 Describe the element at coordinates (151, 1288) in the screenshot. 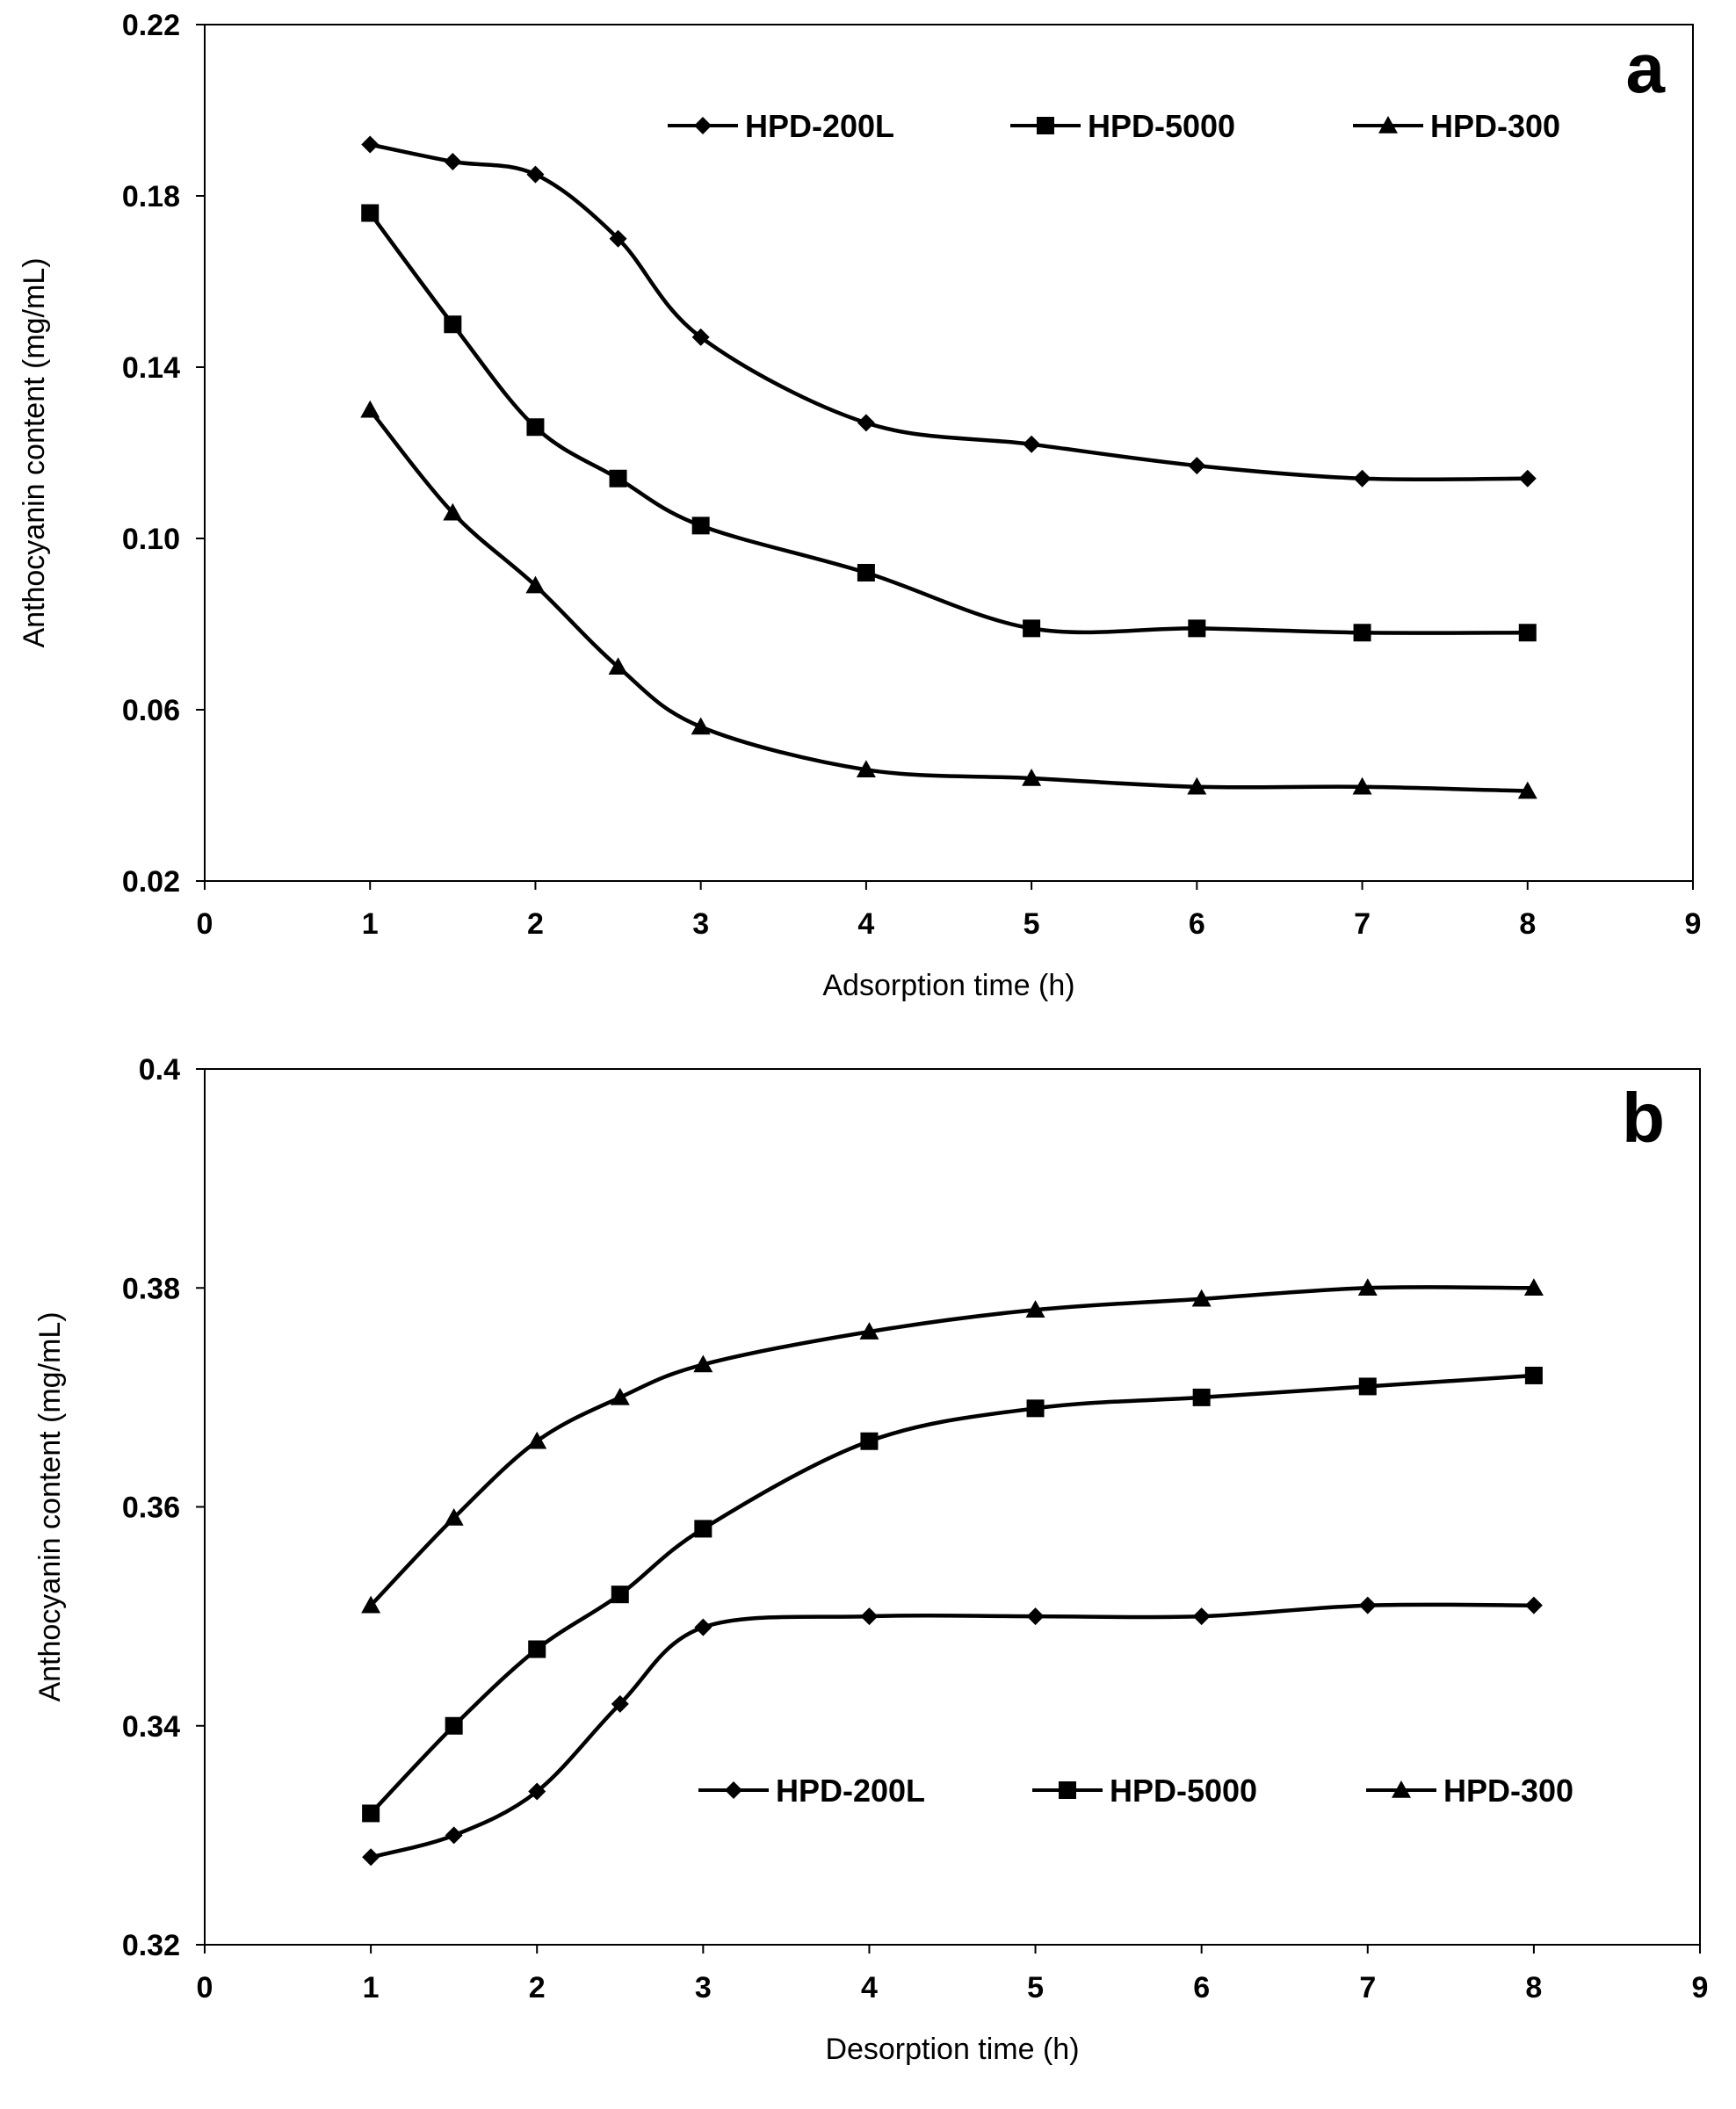

I see `y-tick-label: 0.38` at that location.